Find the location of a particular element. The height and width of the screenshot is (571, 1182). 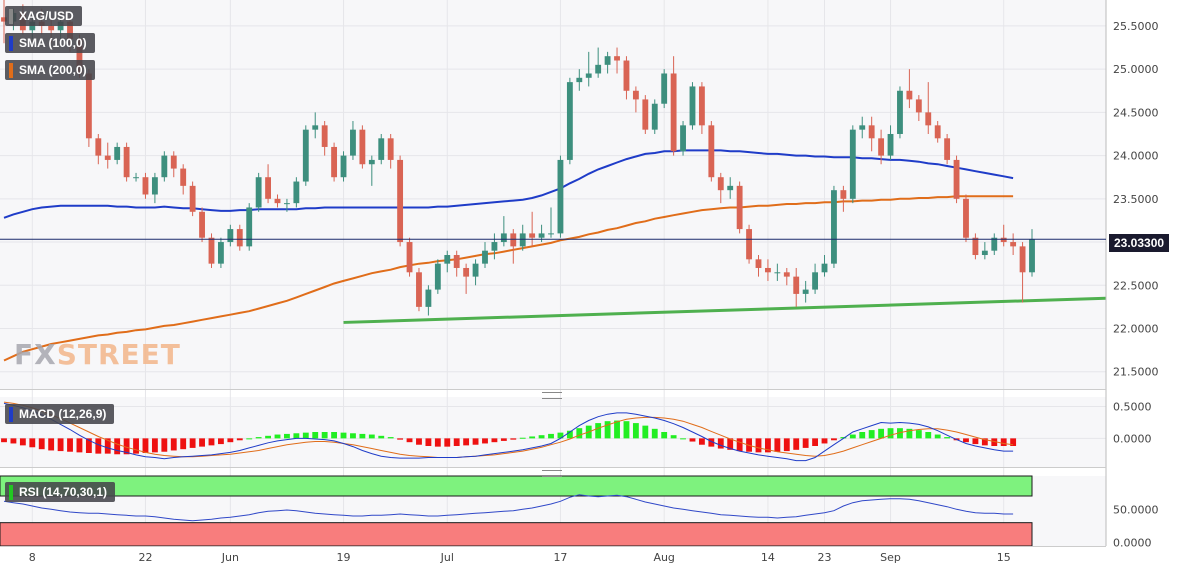

time-tick-label: 17 is located at coordinates (560, 557).